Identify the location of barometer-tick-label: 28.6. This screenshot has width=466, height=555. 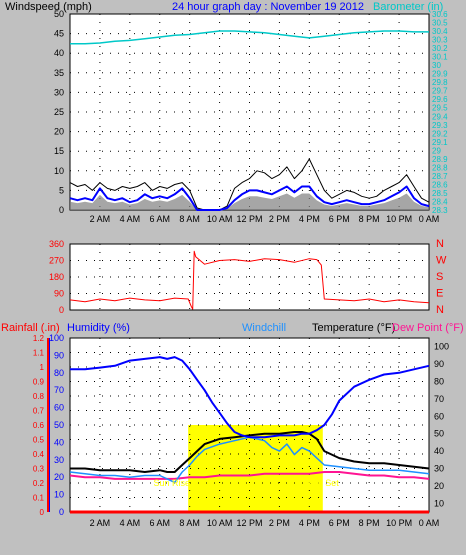
(440, 184).